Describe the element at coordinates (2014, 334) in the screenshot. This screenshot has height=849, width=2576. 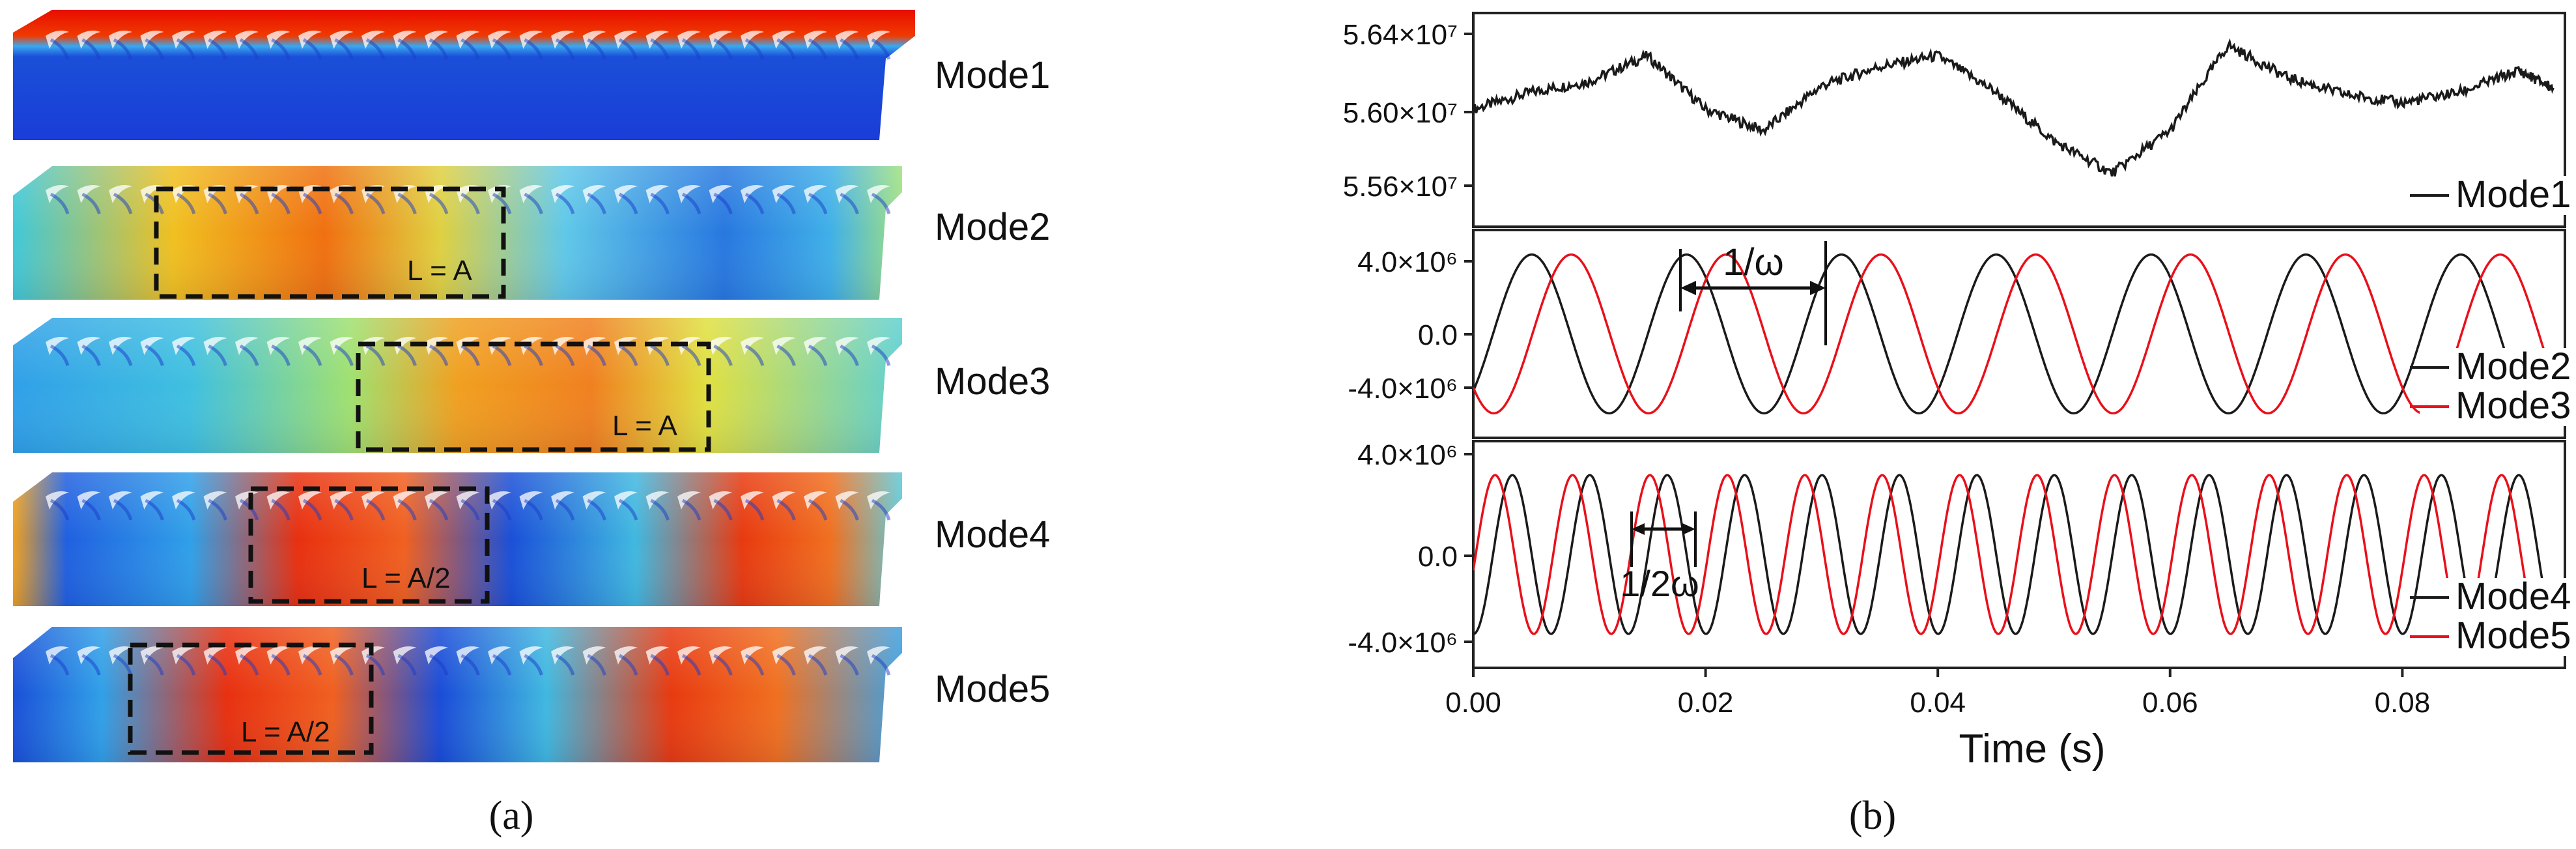
I see `mode2-series-line` at that location.